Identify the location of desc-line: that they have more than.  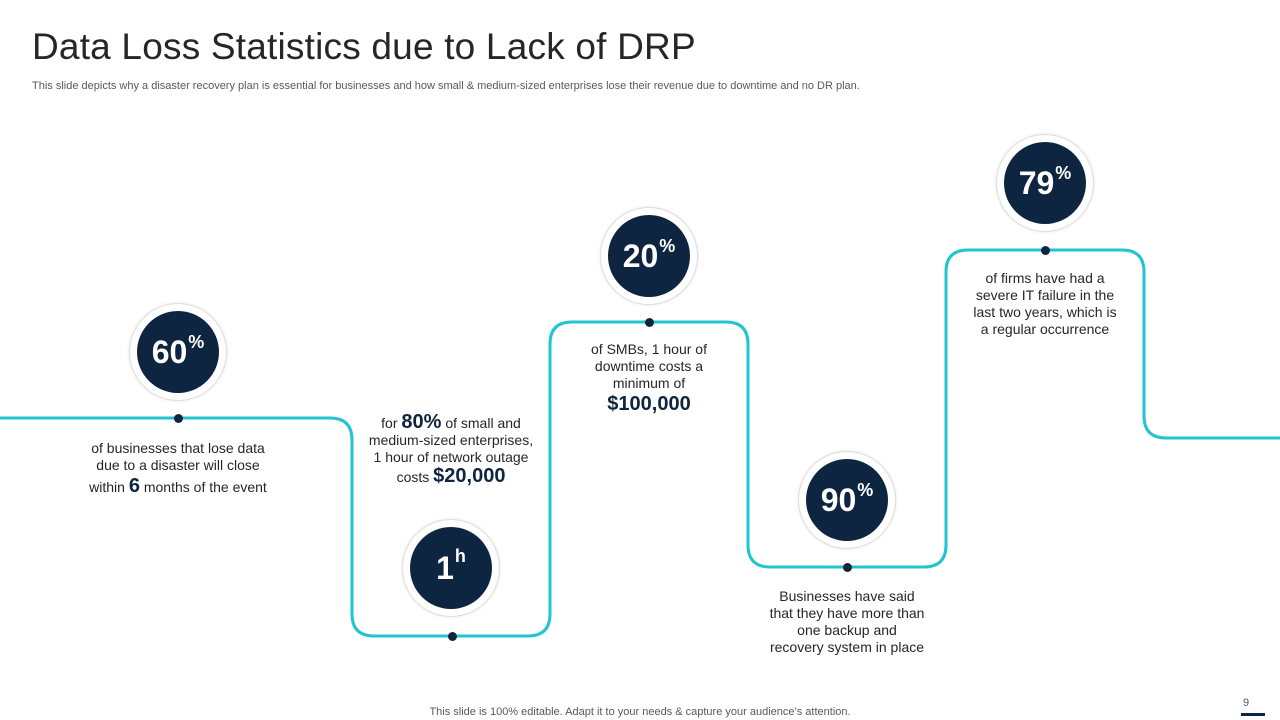
(847, 613).